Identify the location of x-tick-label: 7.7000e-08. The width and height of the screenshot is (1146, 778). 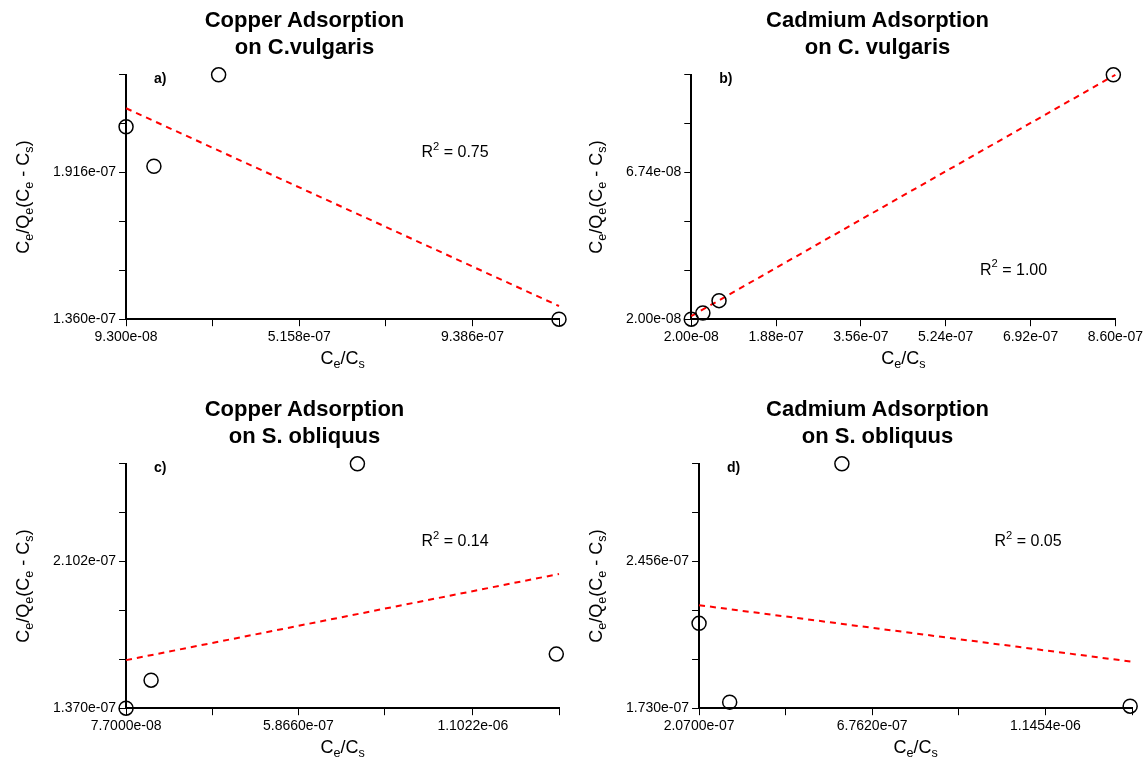
(126, 725).